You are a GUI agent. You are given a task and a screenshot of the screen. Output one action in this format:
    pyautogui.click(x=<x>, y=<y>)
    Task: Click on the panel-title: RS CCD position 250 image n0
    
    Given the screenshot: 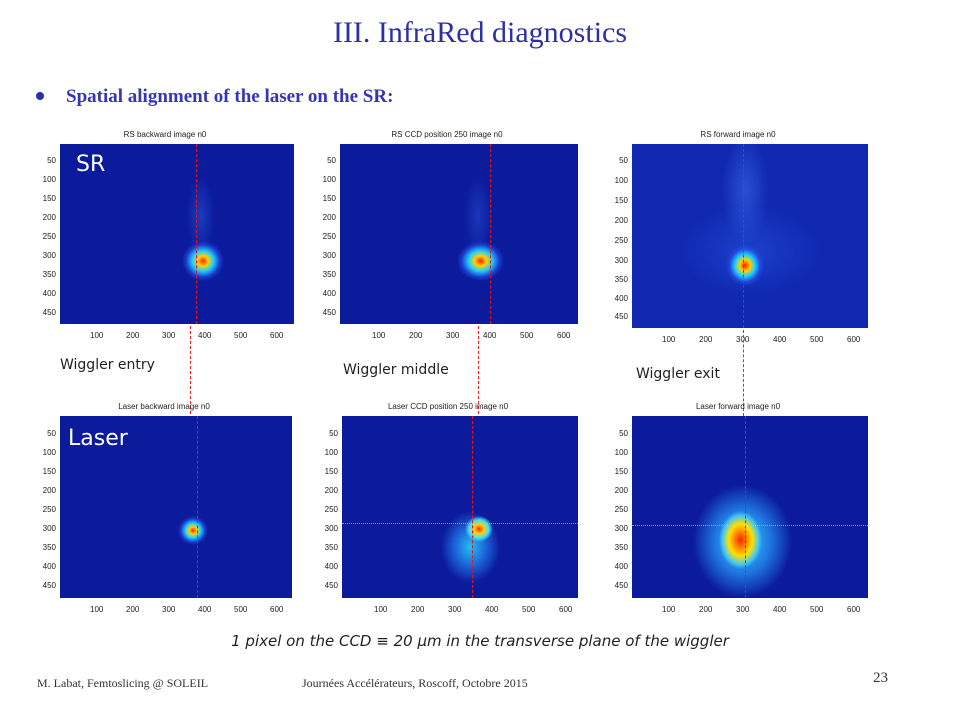 What is the action you would take?
    pyautogui.click(x=447, y=134)
    